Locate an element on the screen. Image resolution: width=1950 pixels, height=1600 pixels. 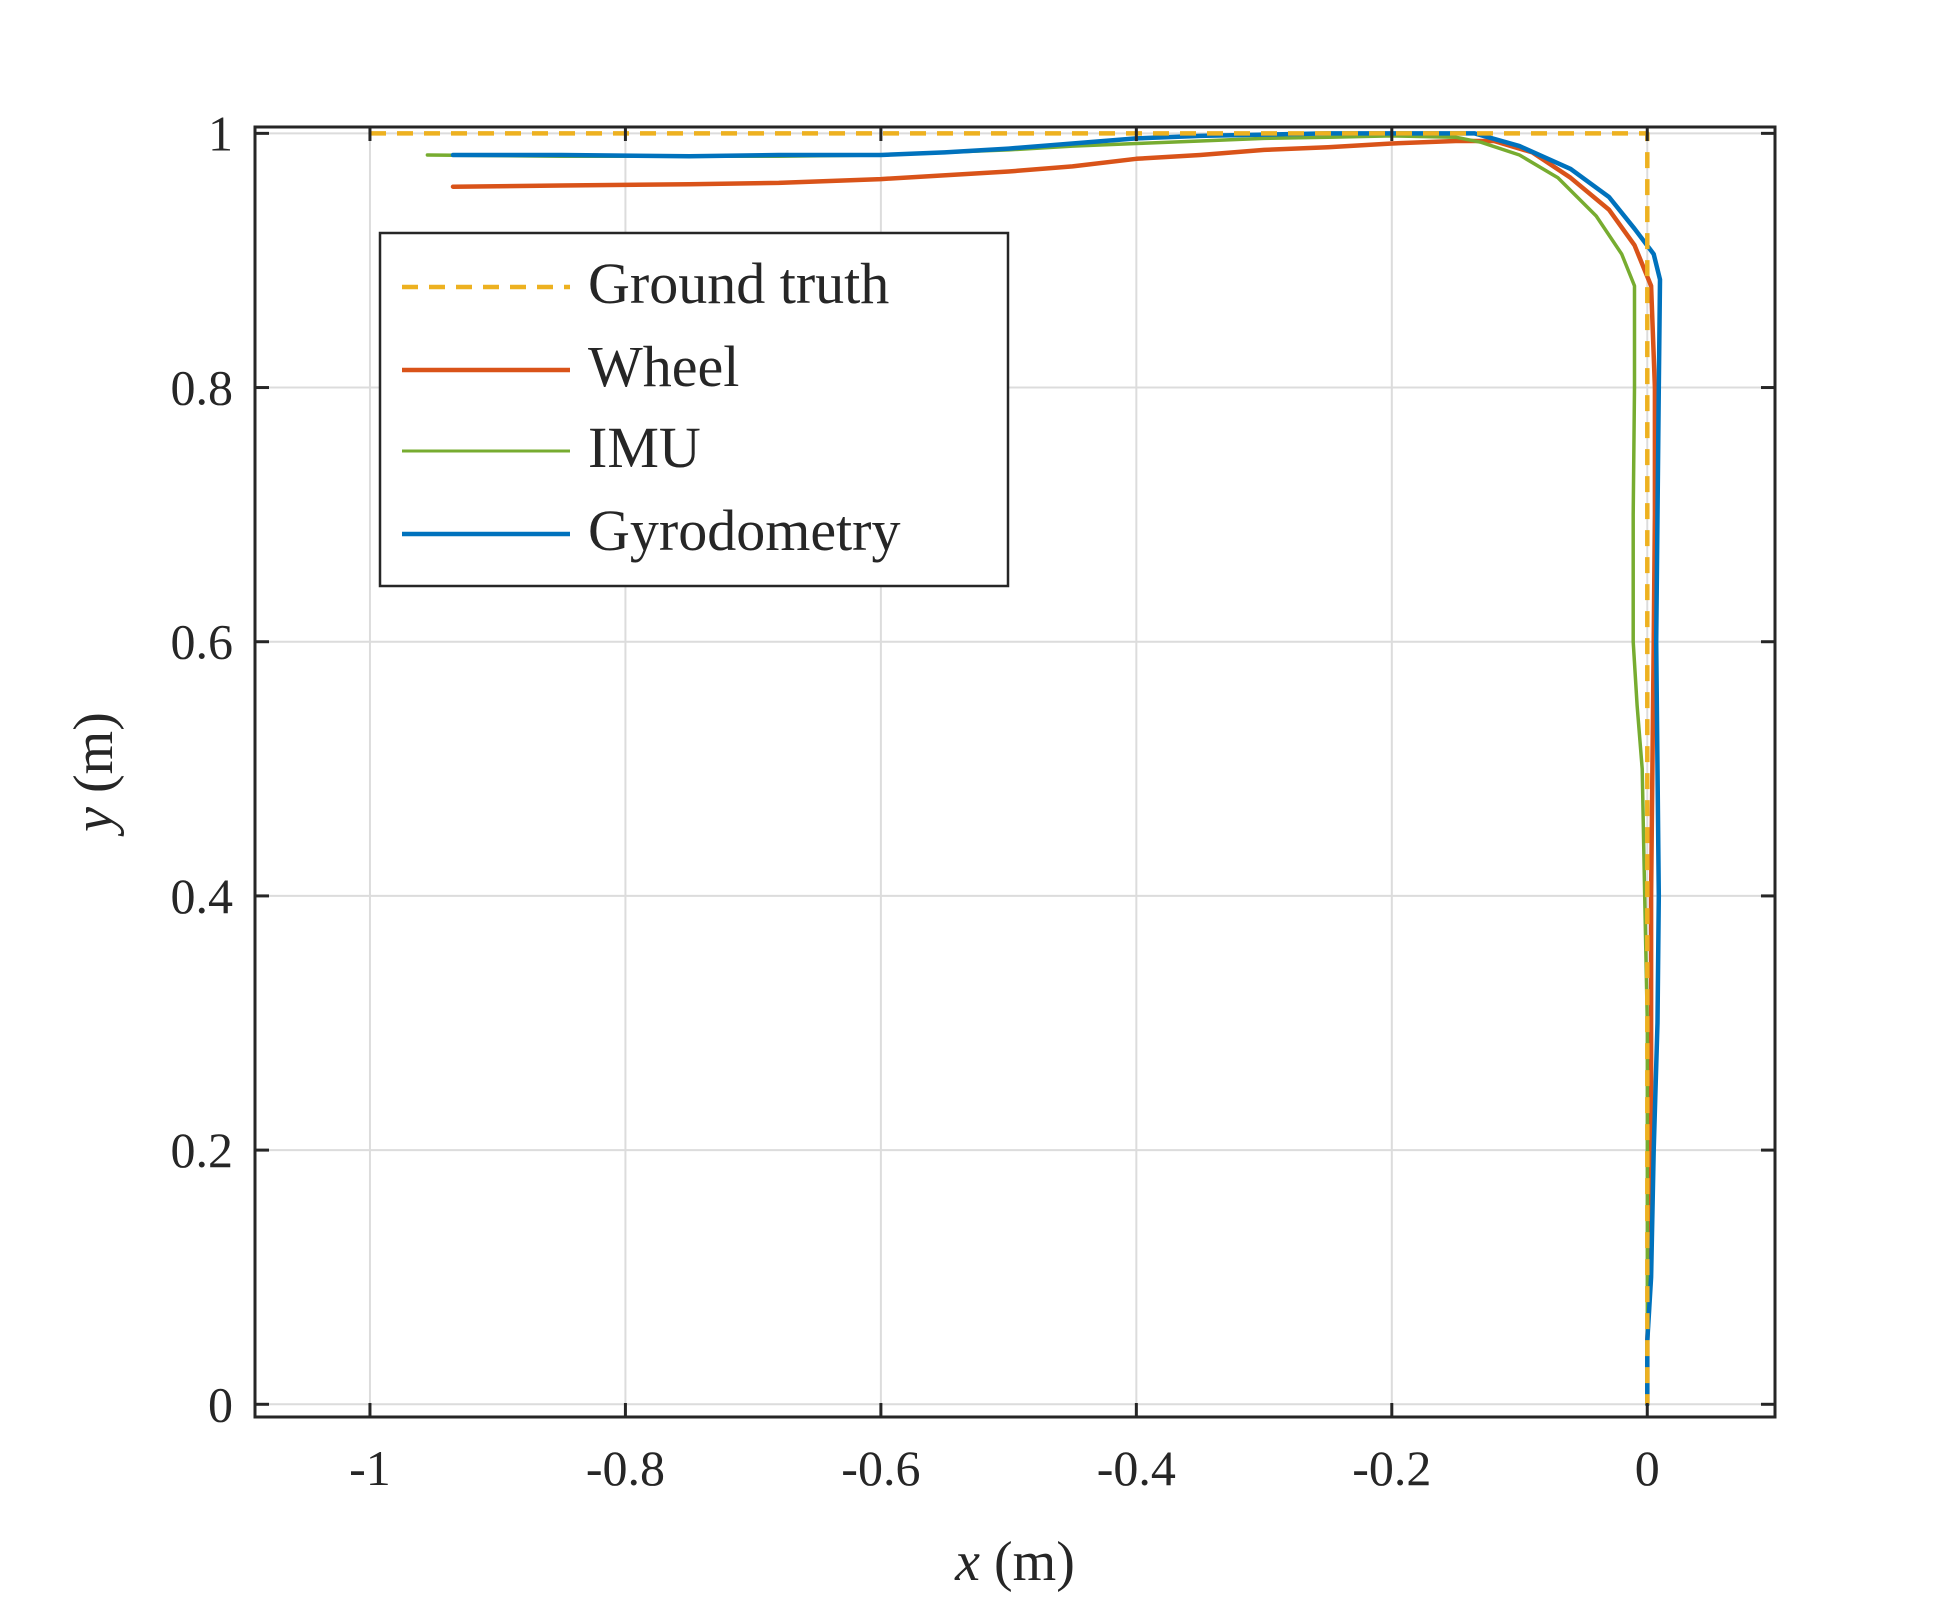
x-tick-label: -0.4 is located at coordinates (1136, 1468).